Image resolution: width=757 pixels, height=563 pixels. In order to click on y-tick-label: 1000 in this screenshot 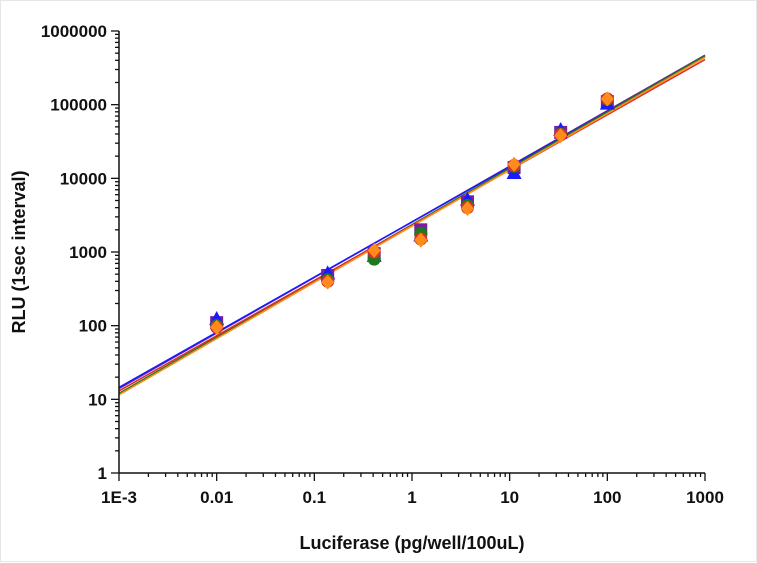, I will do `click(88, 252)`.